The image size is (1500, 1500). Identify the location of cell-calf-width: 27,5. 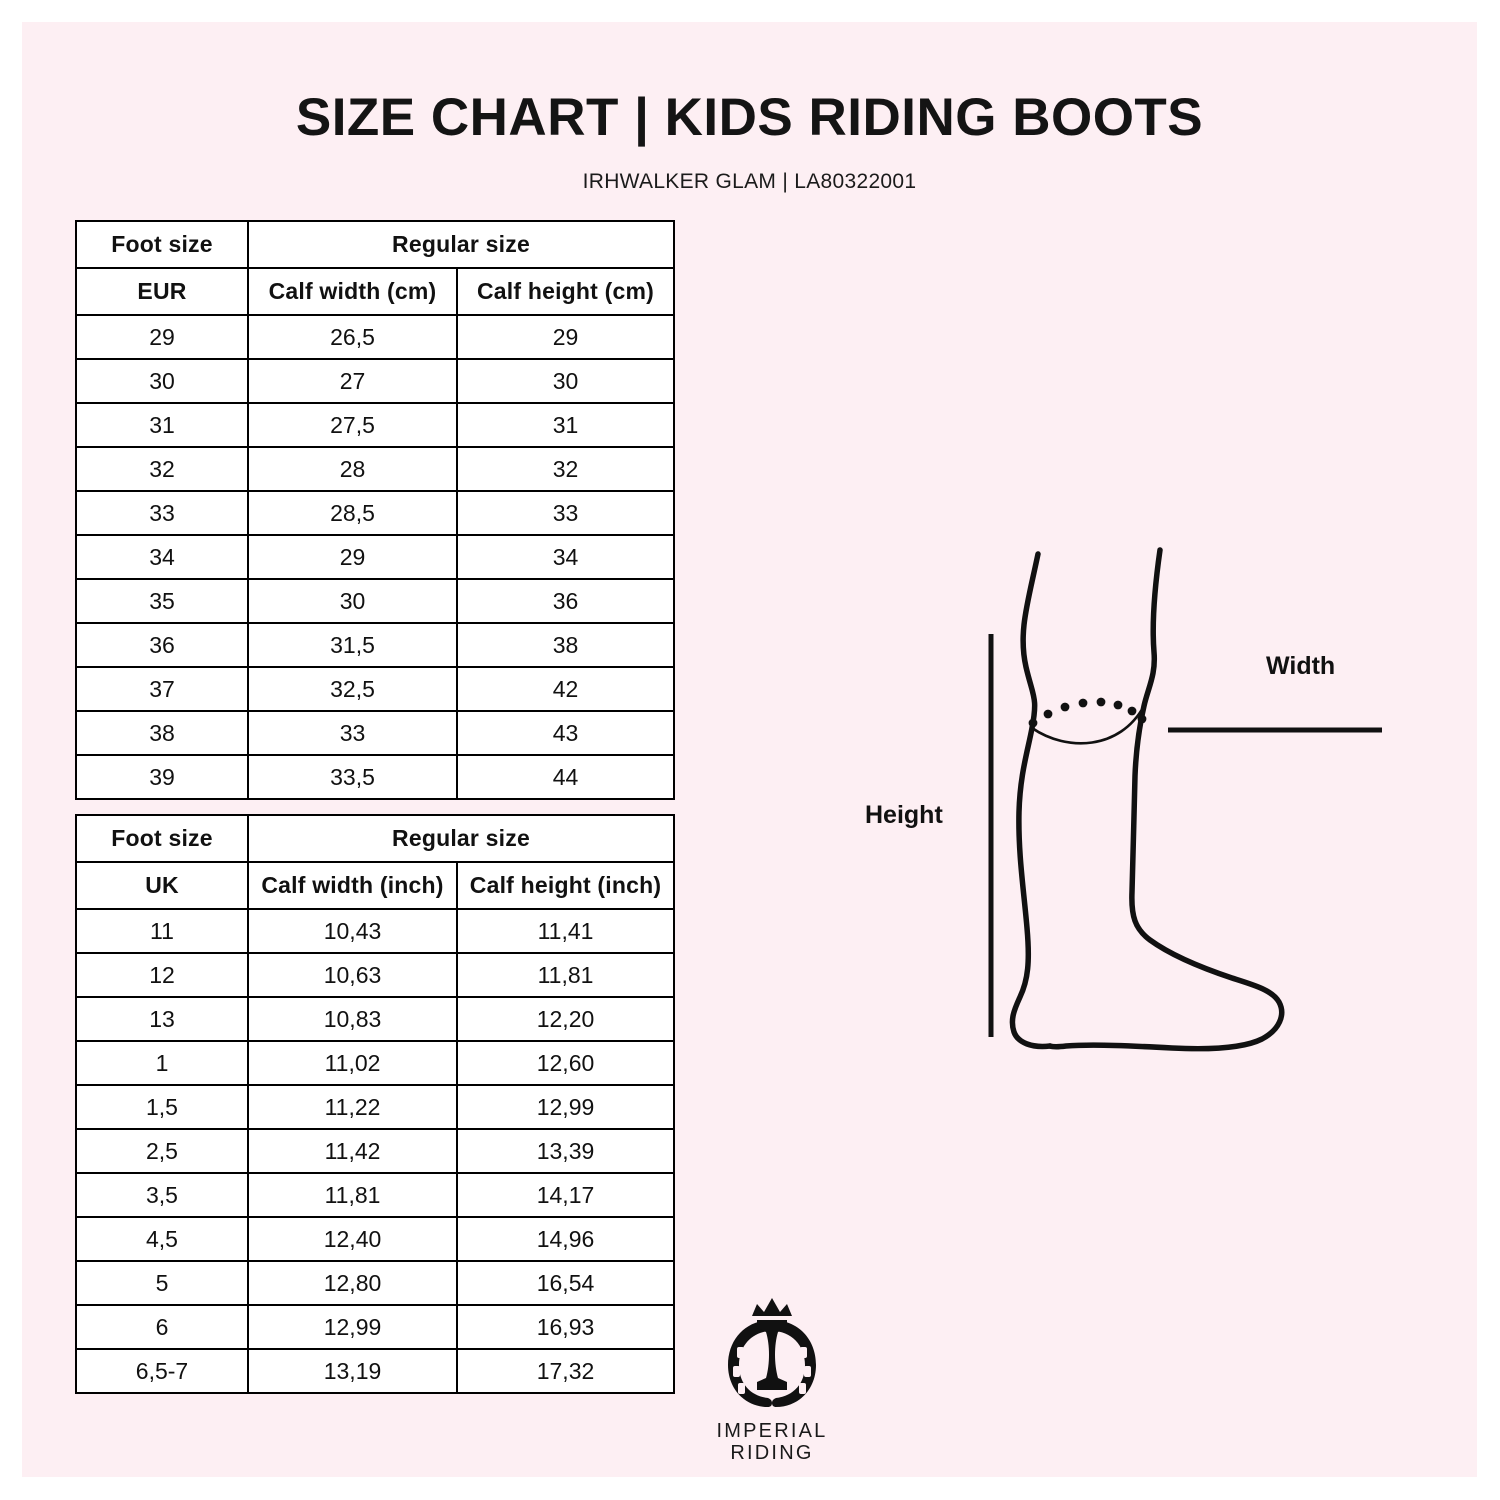
(352, 425).